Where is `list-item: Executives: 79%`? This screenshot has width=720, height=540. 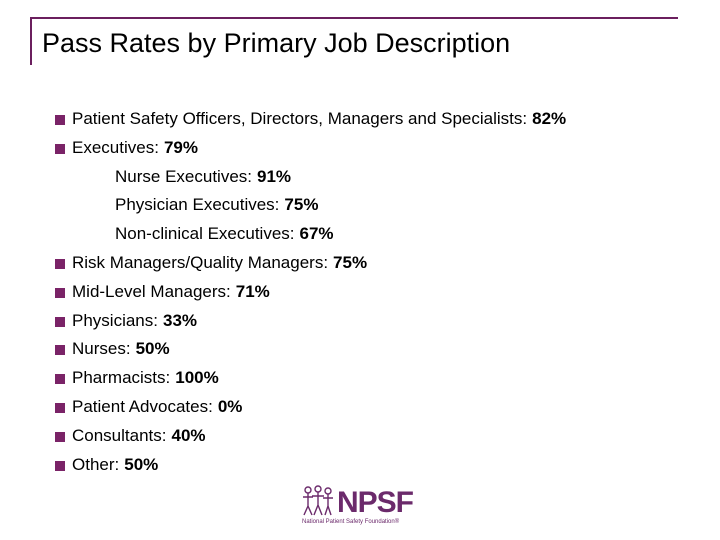
list-item: Executives: 79% is located at coordinates (360, 148).